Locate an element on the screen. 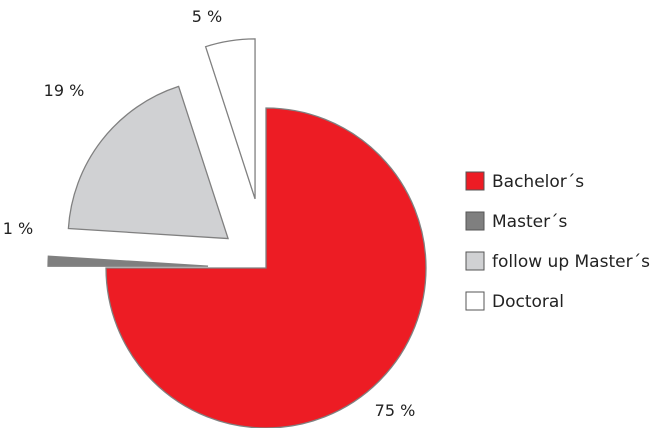 Image resolution: width=657 pixels, height=428 pixels. value-label-master-s: 1 % is located at coordinates (18, 228).